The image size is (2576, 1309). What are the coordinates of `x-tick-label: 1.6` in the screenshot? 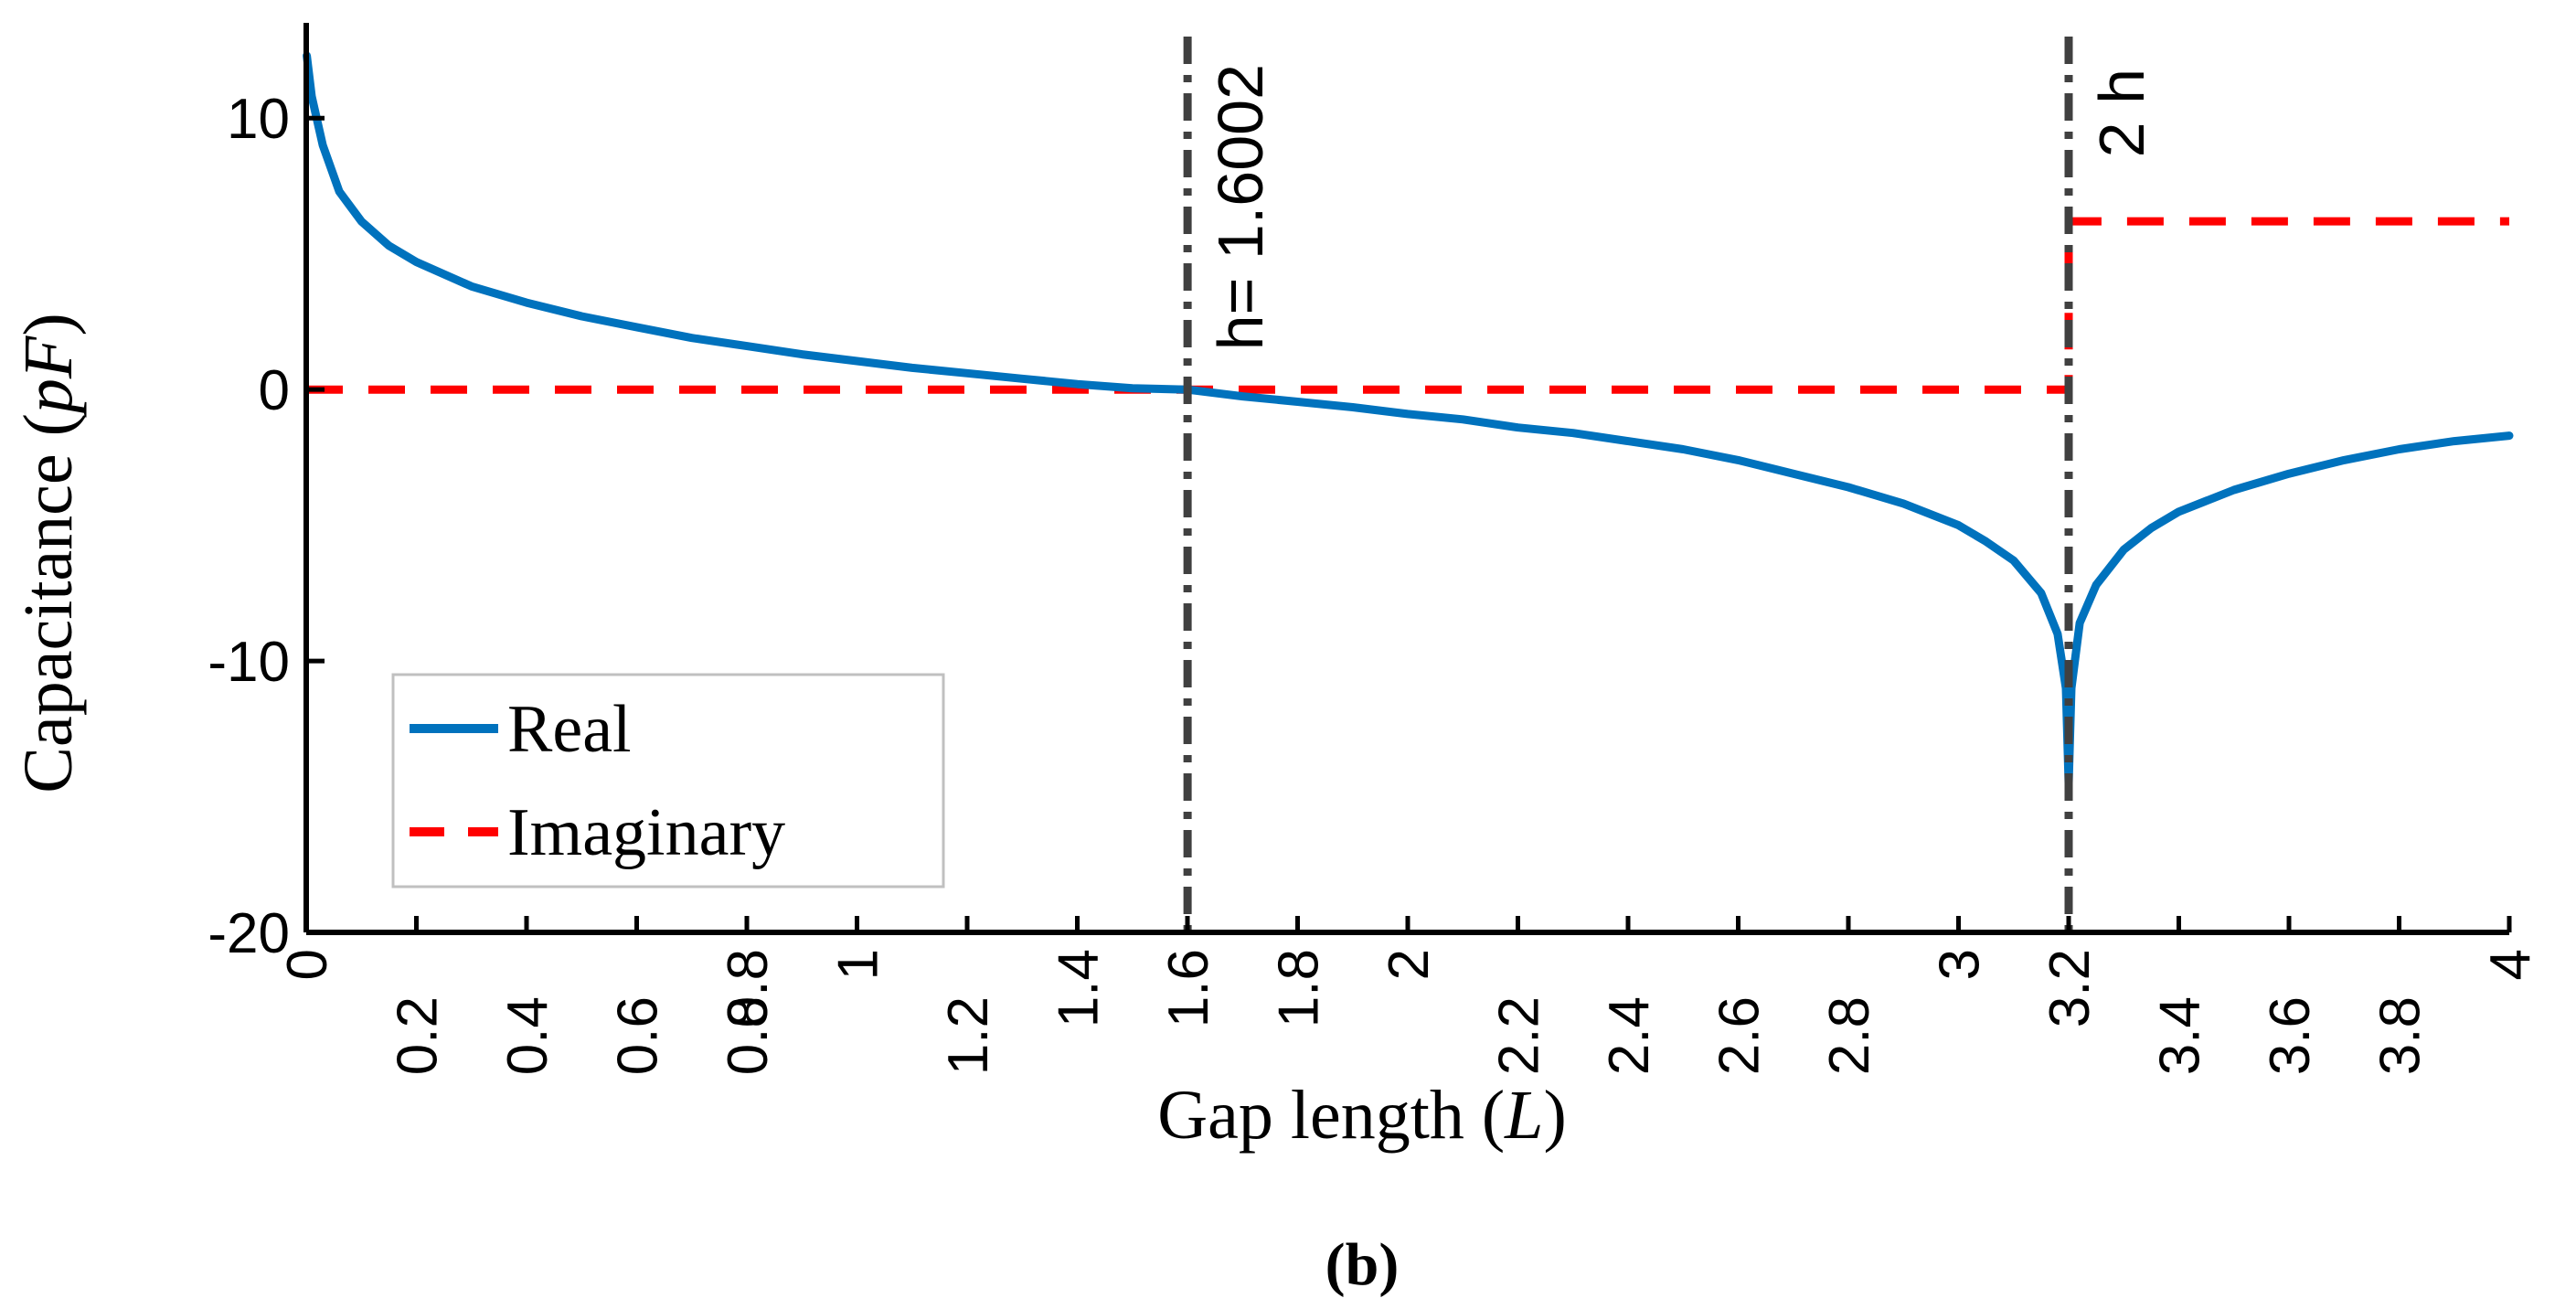 It's located at (1188, 988).